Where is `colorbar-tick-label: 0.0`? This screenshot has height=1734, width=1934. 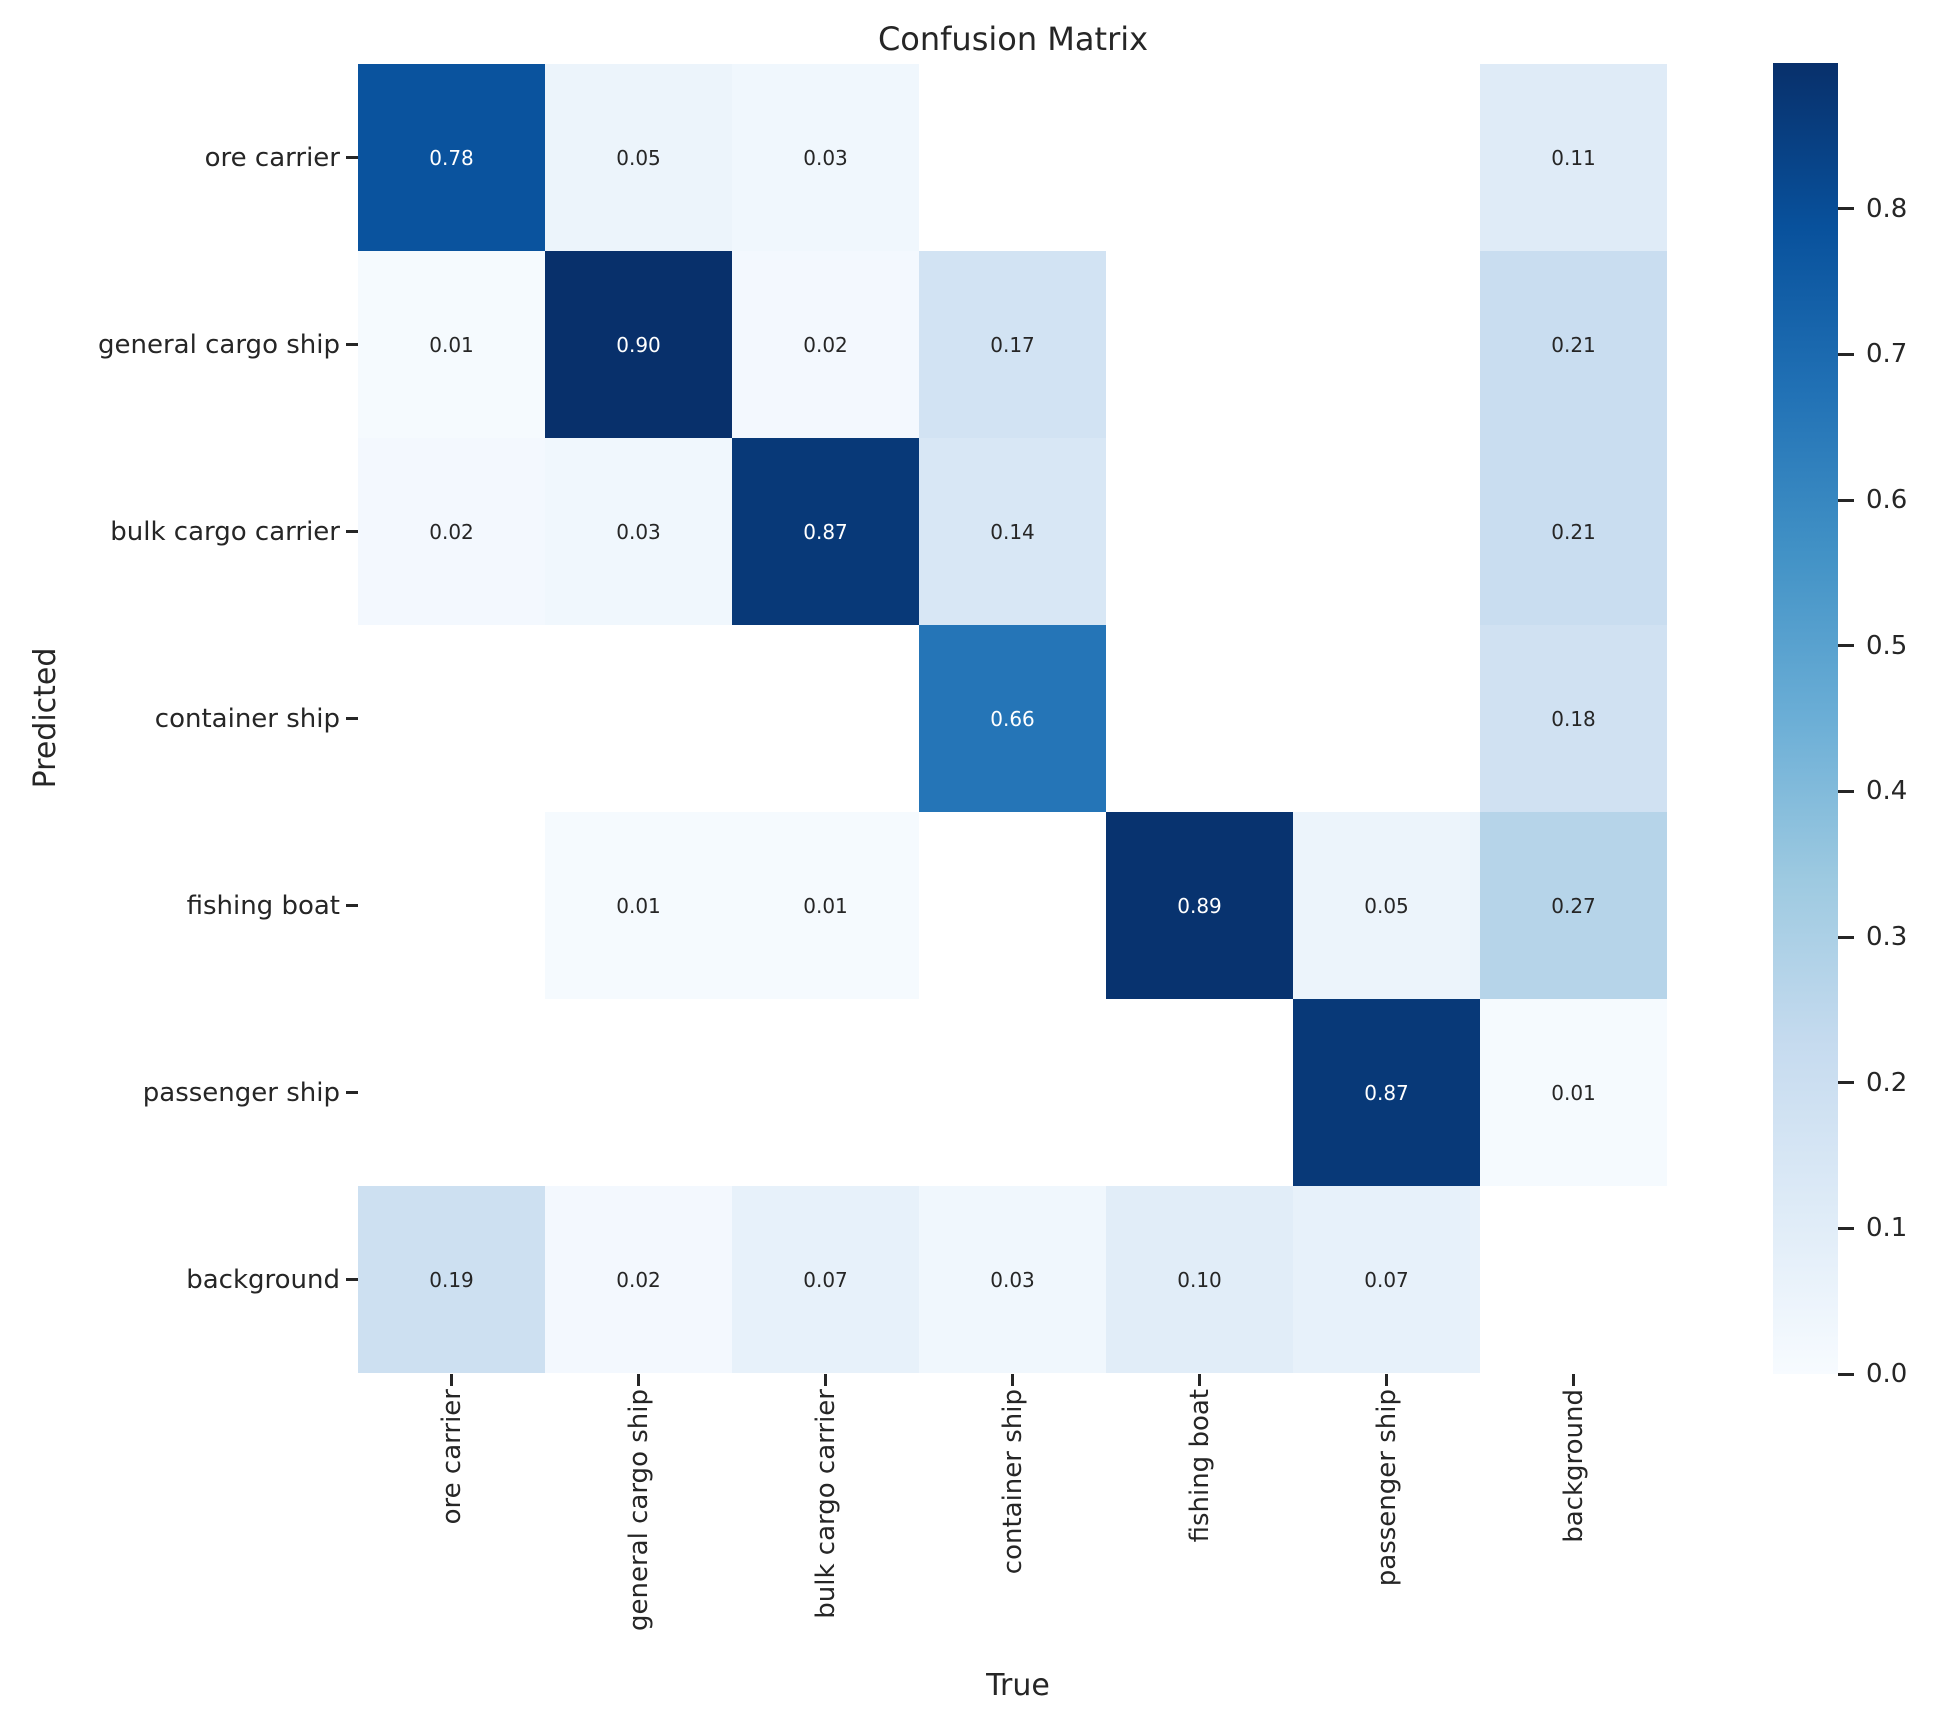 colorbar-tick-label: 0.0 is located at coordinates (1887, 1374).